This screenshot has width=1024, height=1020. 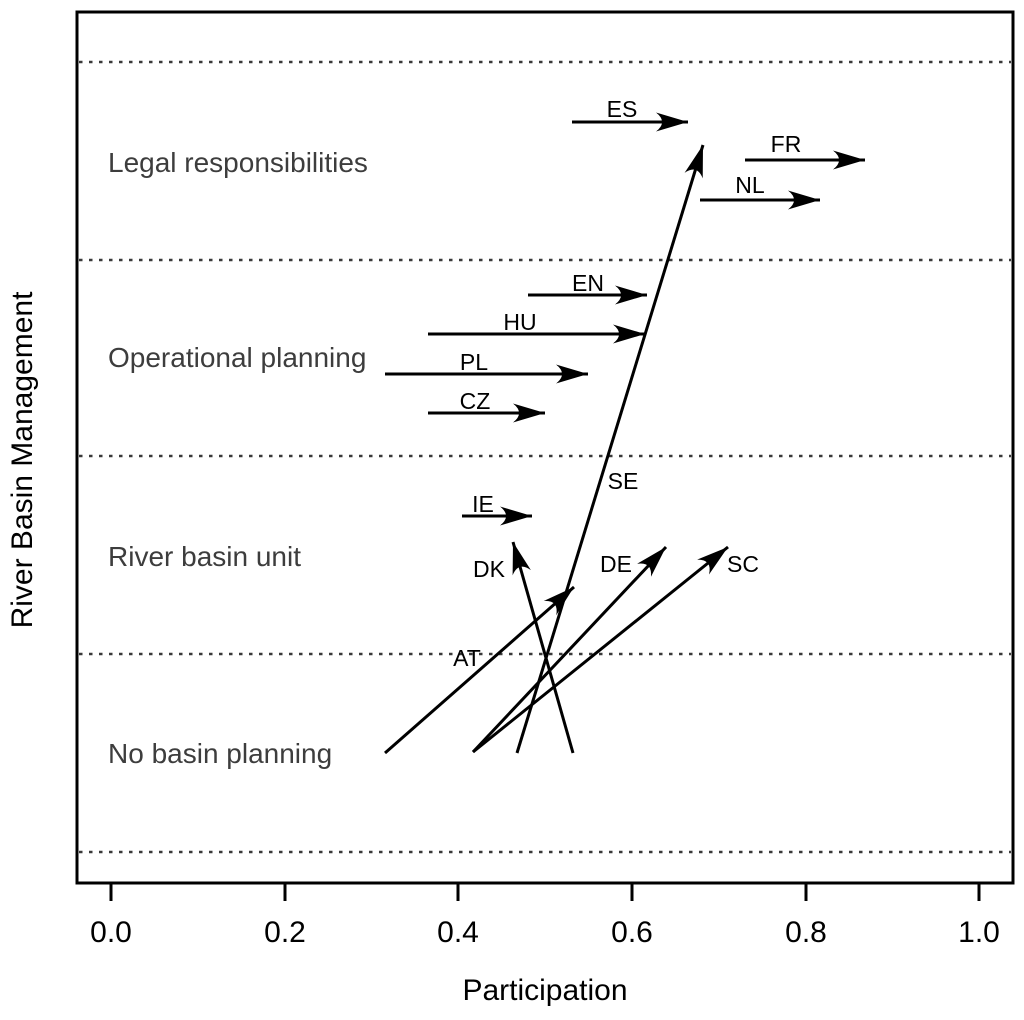 What do you see at coordinates (712, 561) in the screenshot?
I see `arrow-head-sc` at bounding box center [712, 561].